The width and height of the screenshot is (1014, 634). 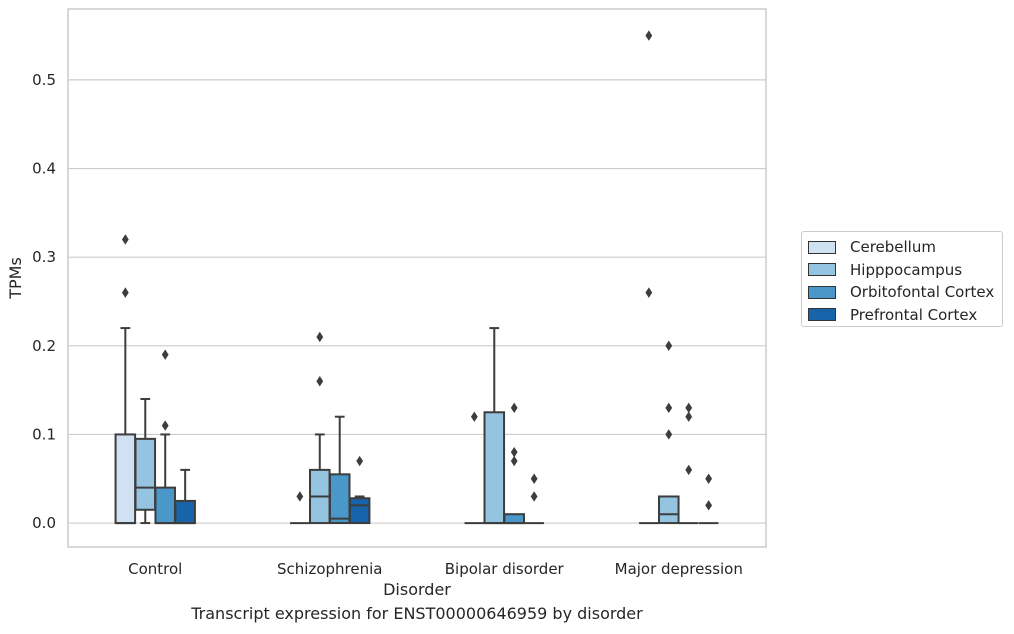 What do you see at coordinates (15, 278) in the screenshot?
I see `y-axis-label: TPMs` at bounding box center [15, 278].